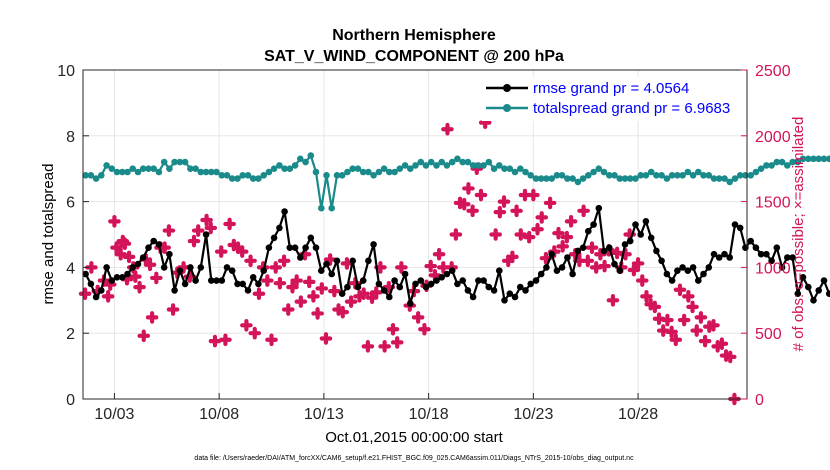 The height and width of the screenshot is (470, 830). Describe the element at coordinates (414, 437) in the screenshot. I see `x-axis-label: Oct.01,2015 00:00:00 start` at that location.